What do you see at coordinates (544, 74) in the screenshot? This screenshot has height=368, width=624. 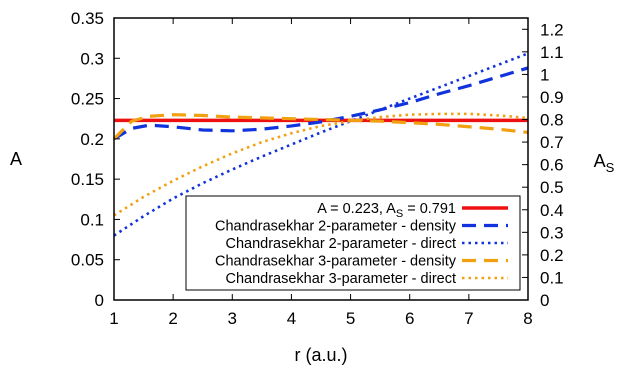 I see `y2-tick-label: 1` at bounding box center [544, 74].